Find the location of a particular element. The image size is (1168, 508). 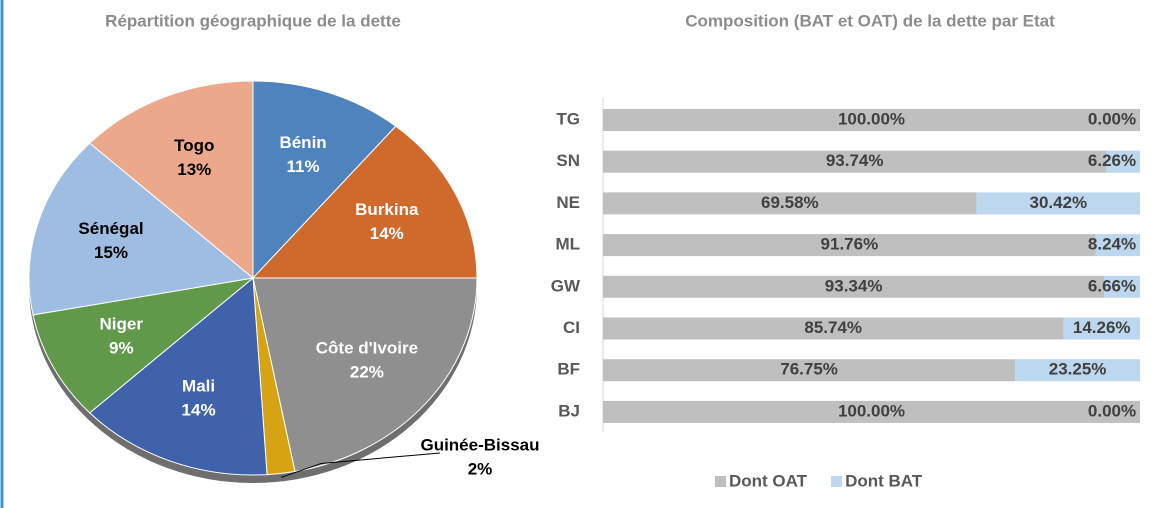

bar-value-label: 76.75% is located at coordinates (809, 369).